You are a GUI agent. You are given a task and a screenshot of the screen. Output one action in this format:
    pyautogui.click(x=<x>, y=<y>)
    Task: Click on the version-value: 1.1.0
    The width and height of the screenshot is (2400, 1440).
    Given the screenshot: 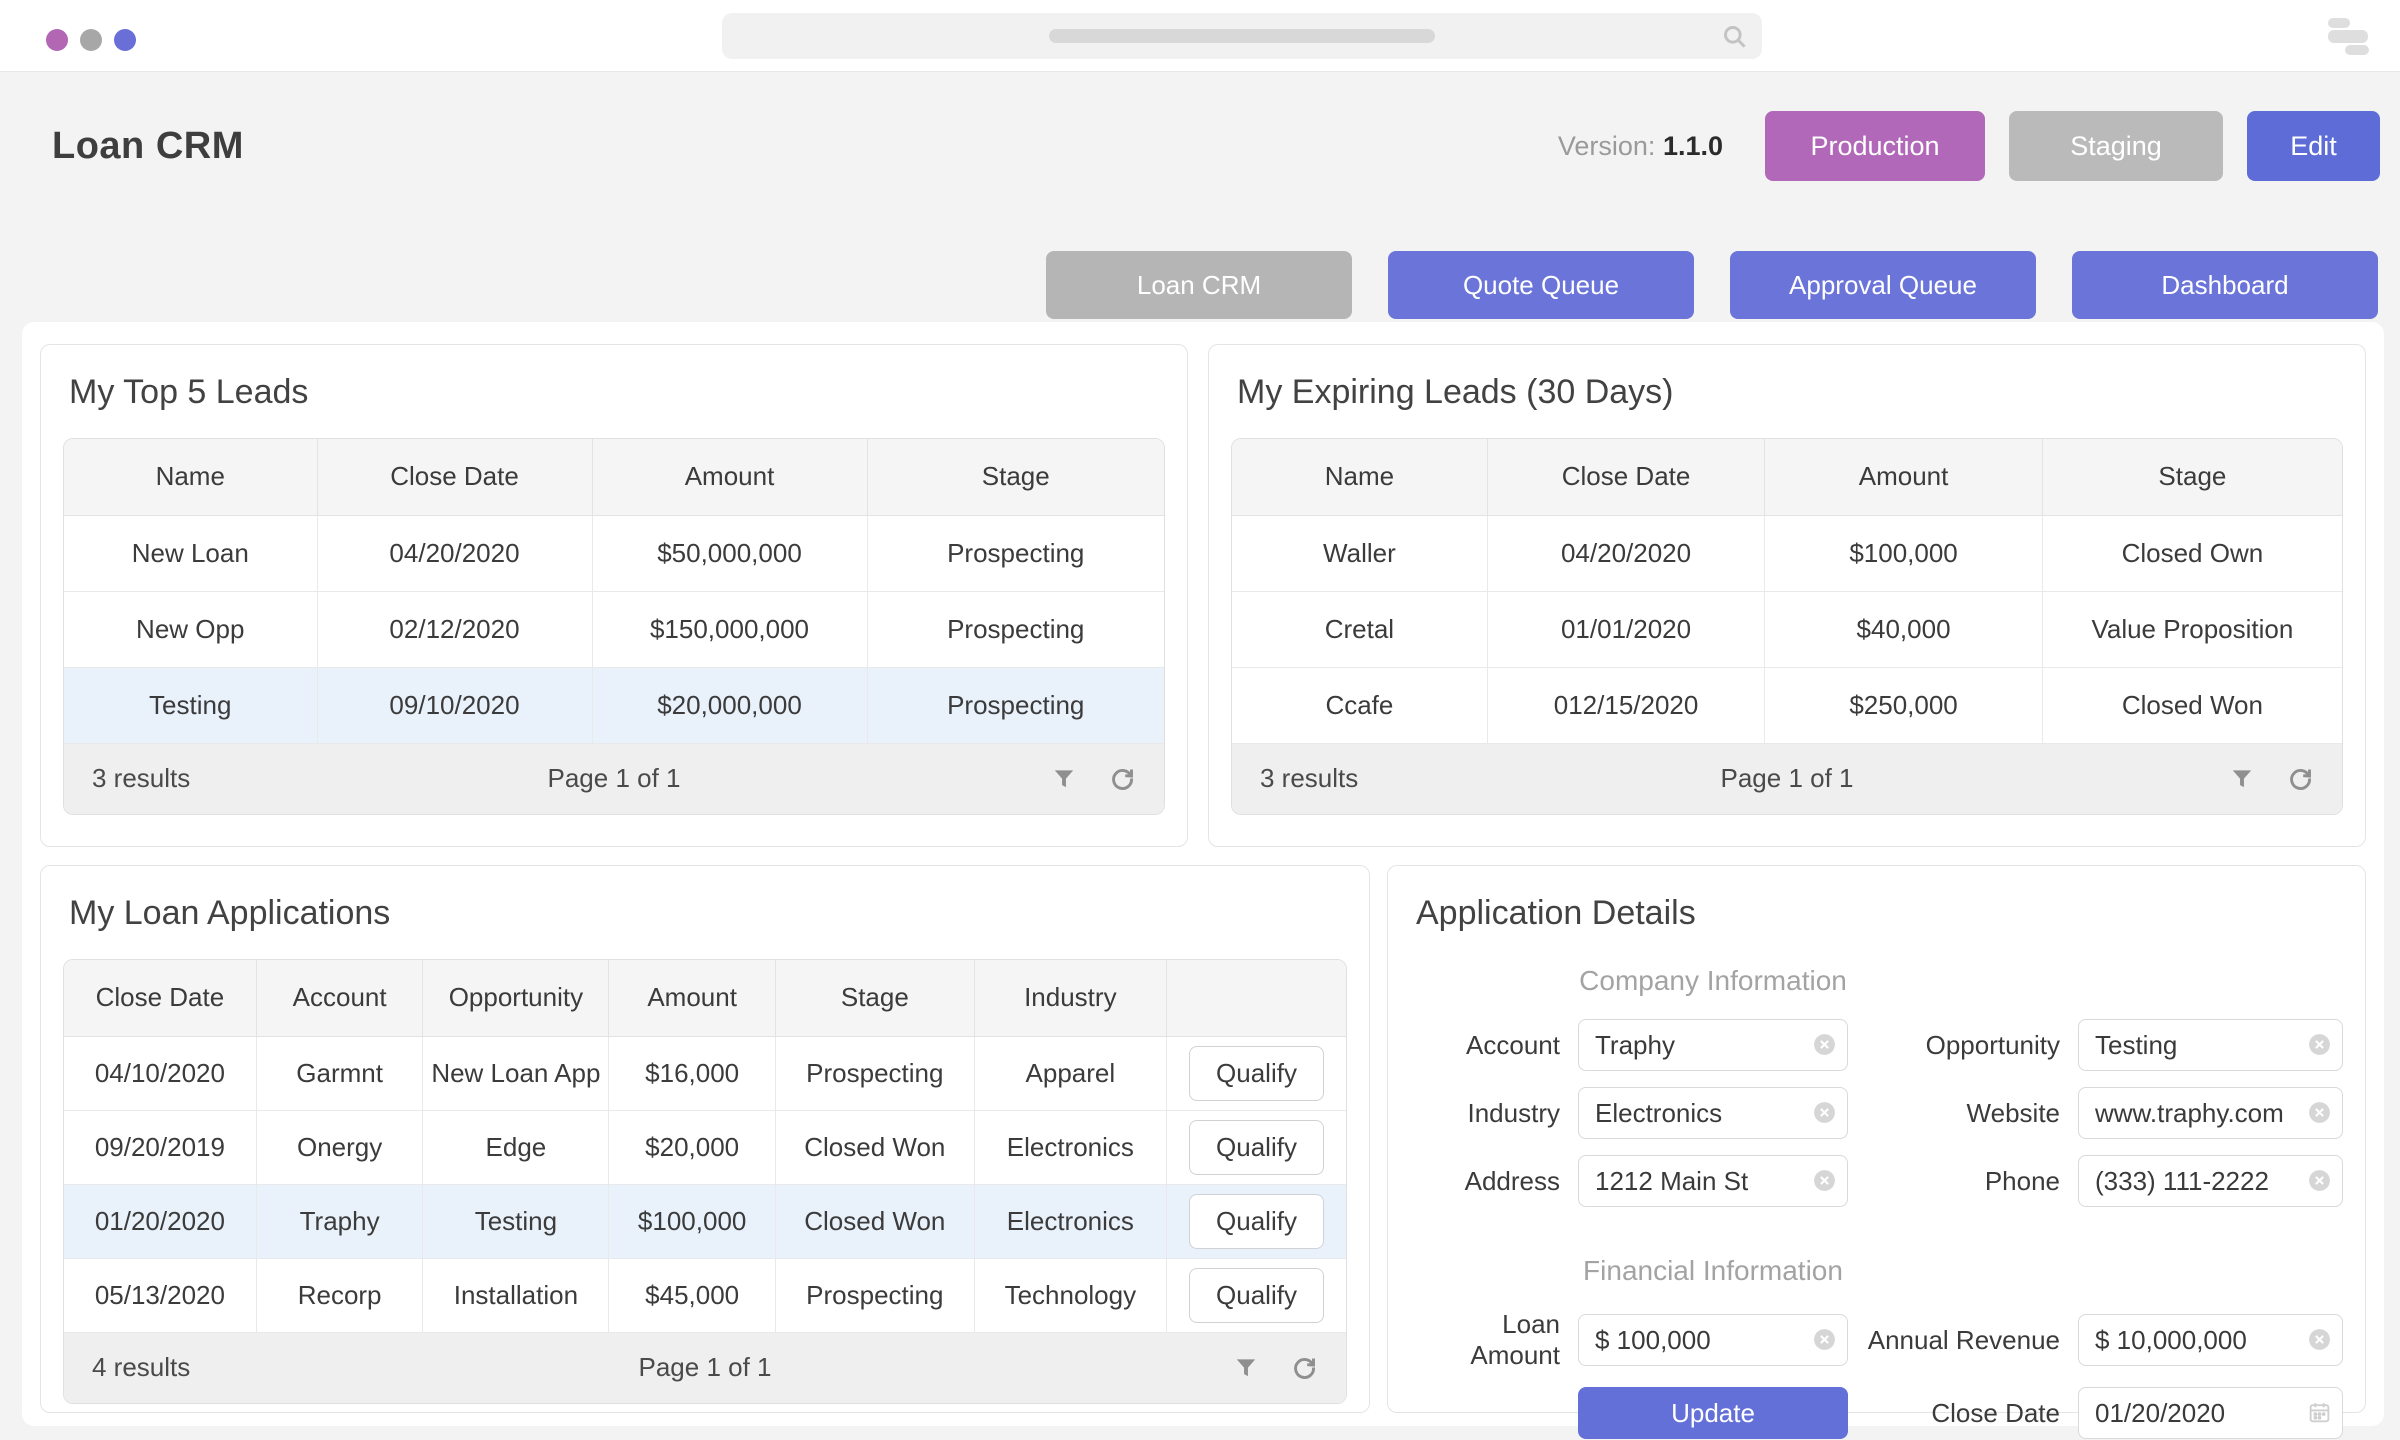 What is the action you would take?
    pyautogui.click(x=1692, y=145)
    